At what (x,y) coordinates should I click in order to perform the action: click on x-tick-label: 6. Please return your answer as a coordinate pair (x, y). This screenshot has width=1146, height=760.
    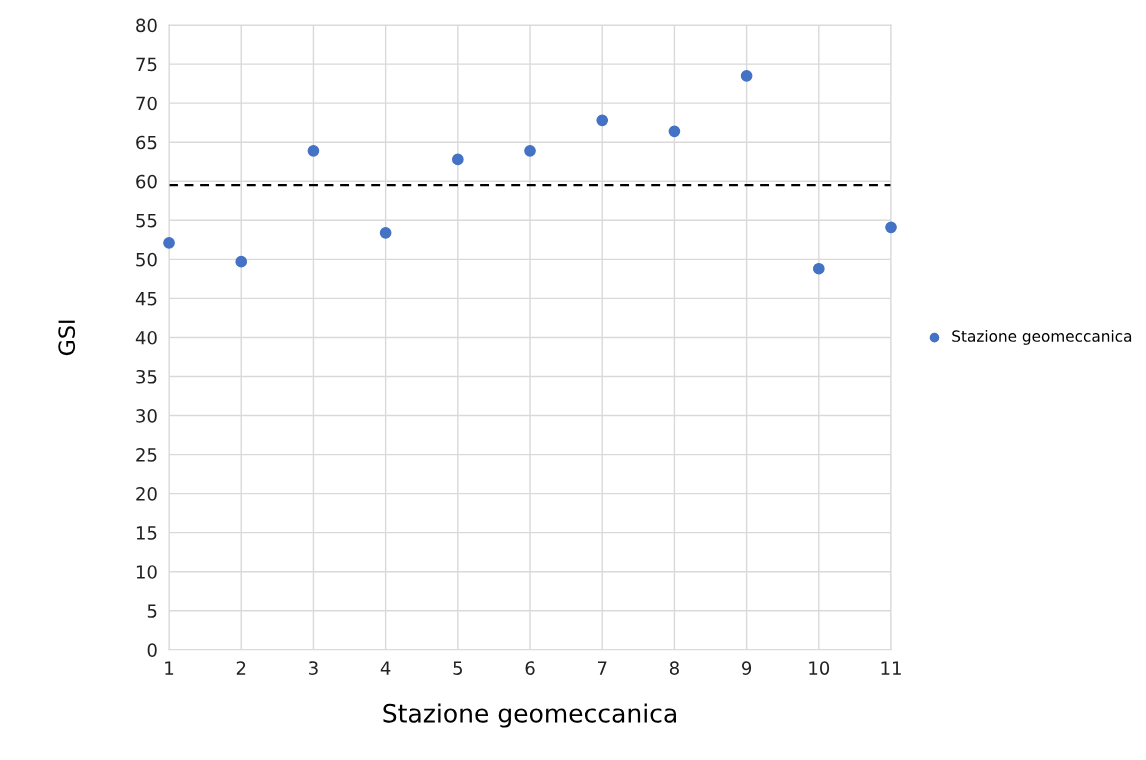
    Looking at the image, I should click on (530, 668).